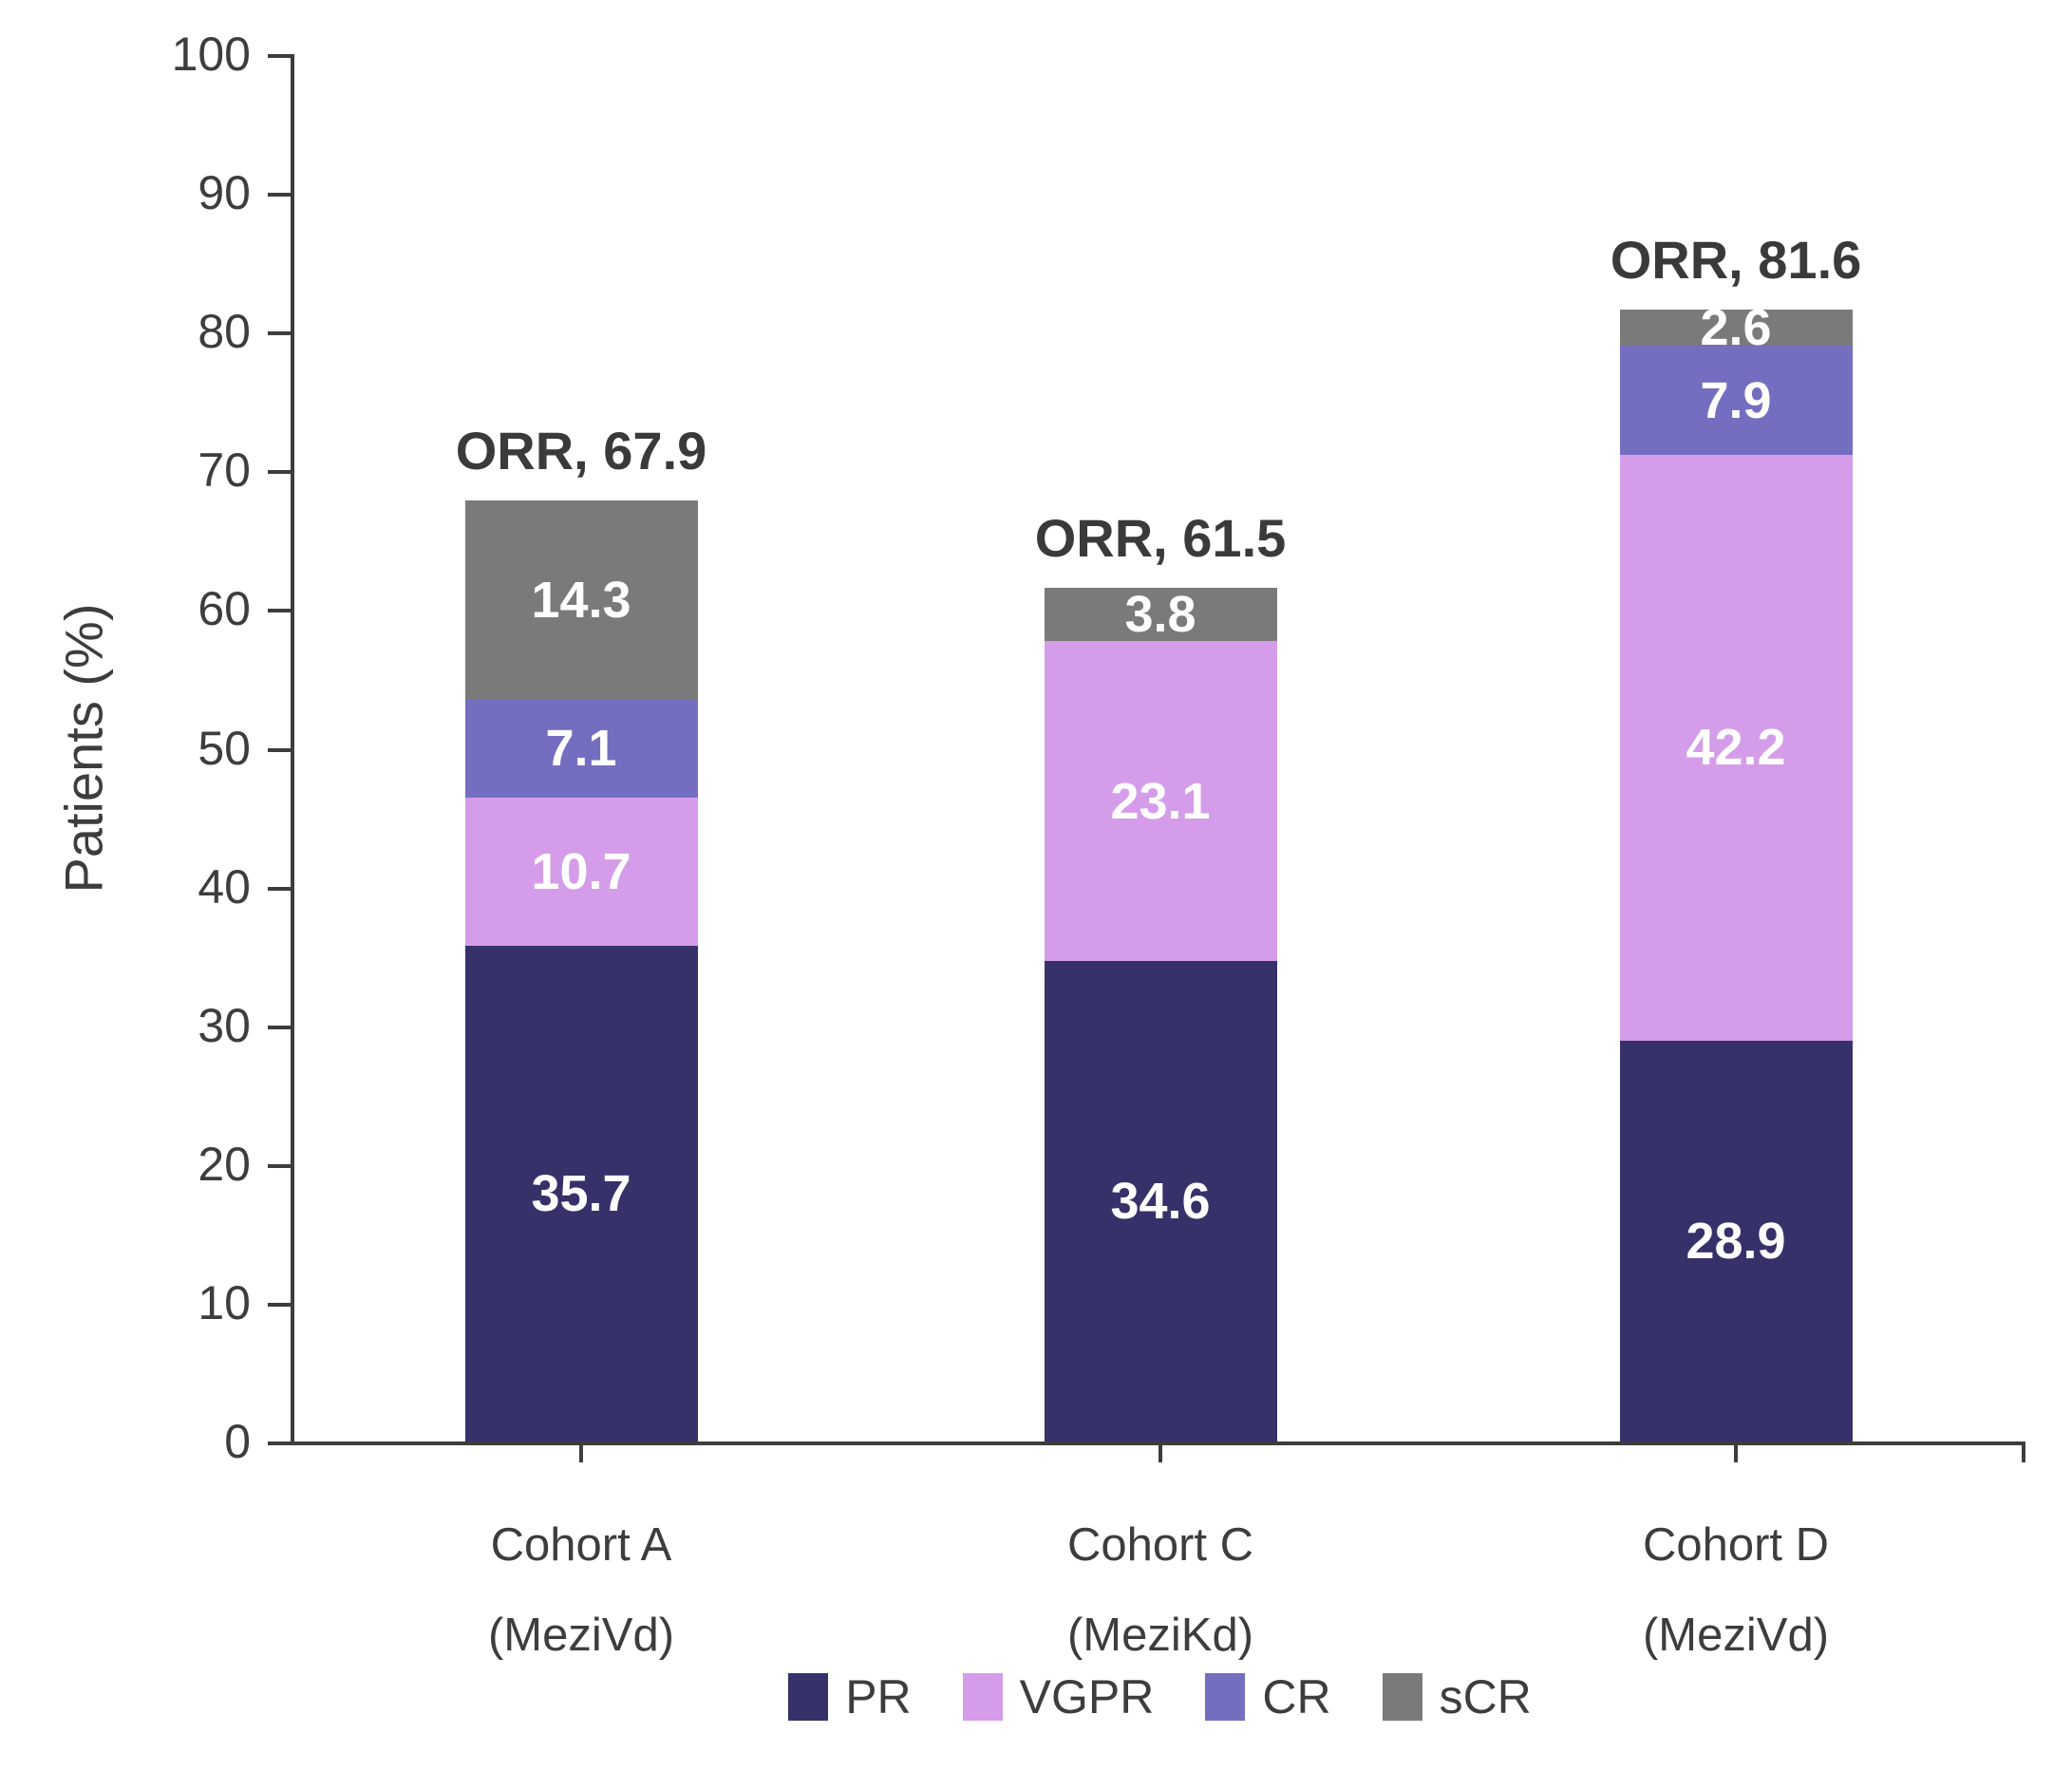 This screenshot has width=2072, height=1771. I want to click on bar-segment-cr: 7.9, so click(1736, 400).